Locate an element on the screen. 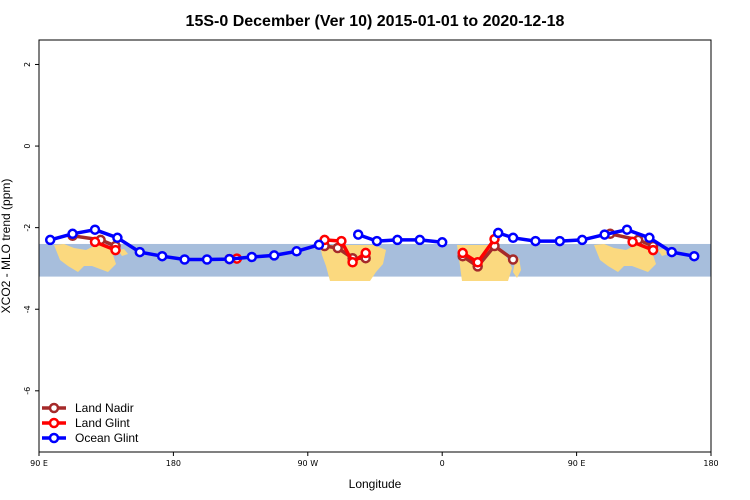 This screenshot has width=750, height=500. land-islands-east is located at coordinates (663, 252).